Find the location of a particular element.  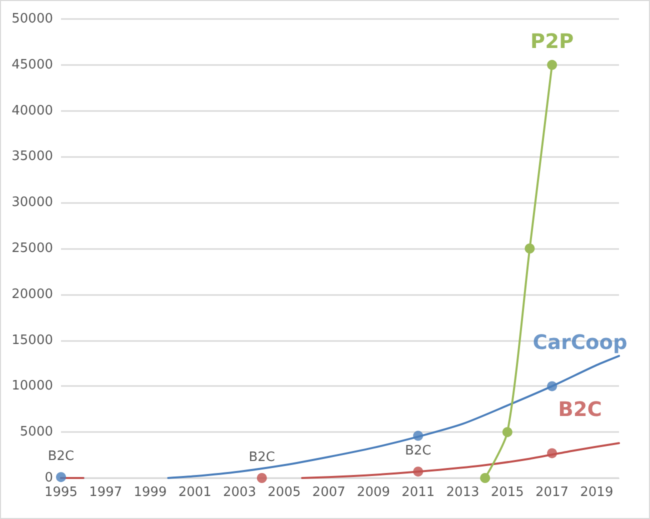

series-label: B2C is located at coordinates (580, 409).